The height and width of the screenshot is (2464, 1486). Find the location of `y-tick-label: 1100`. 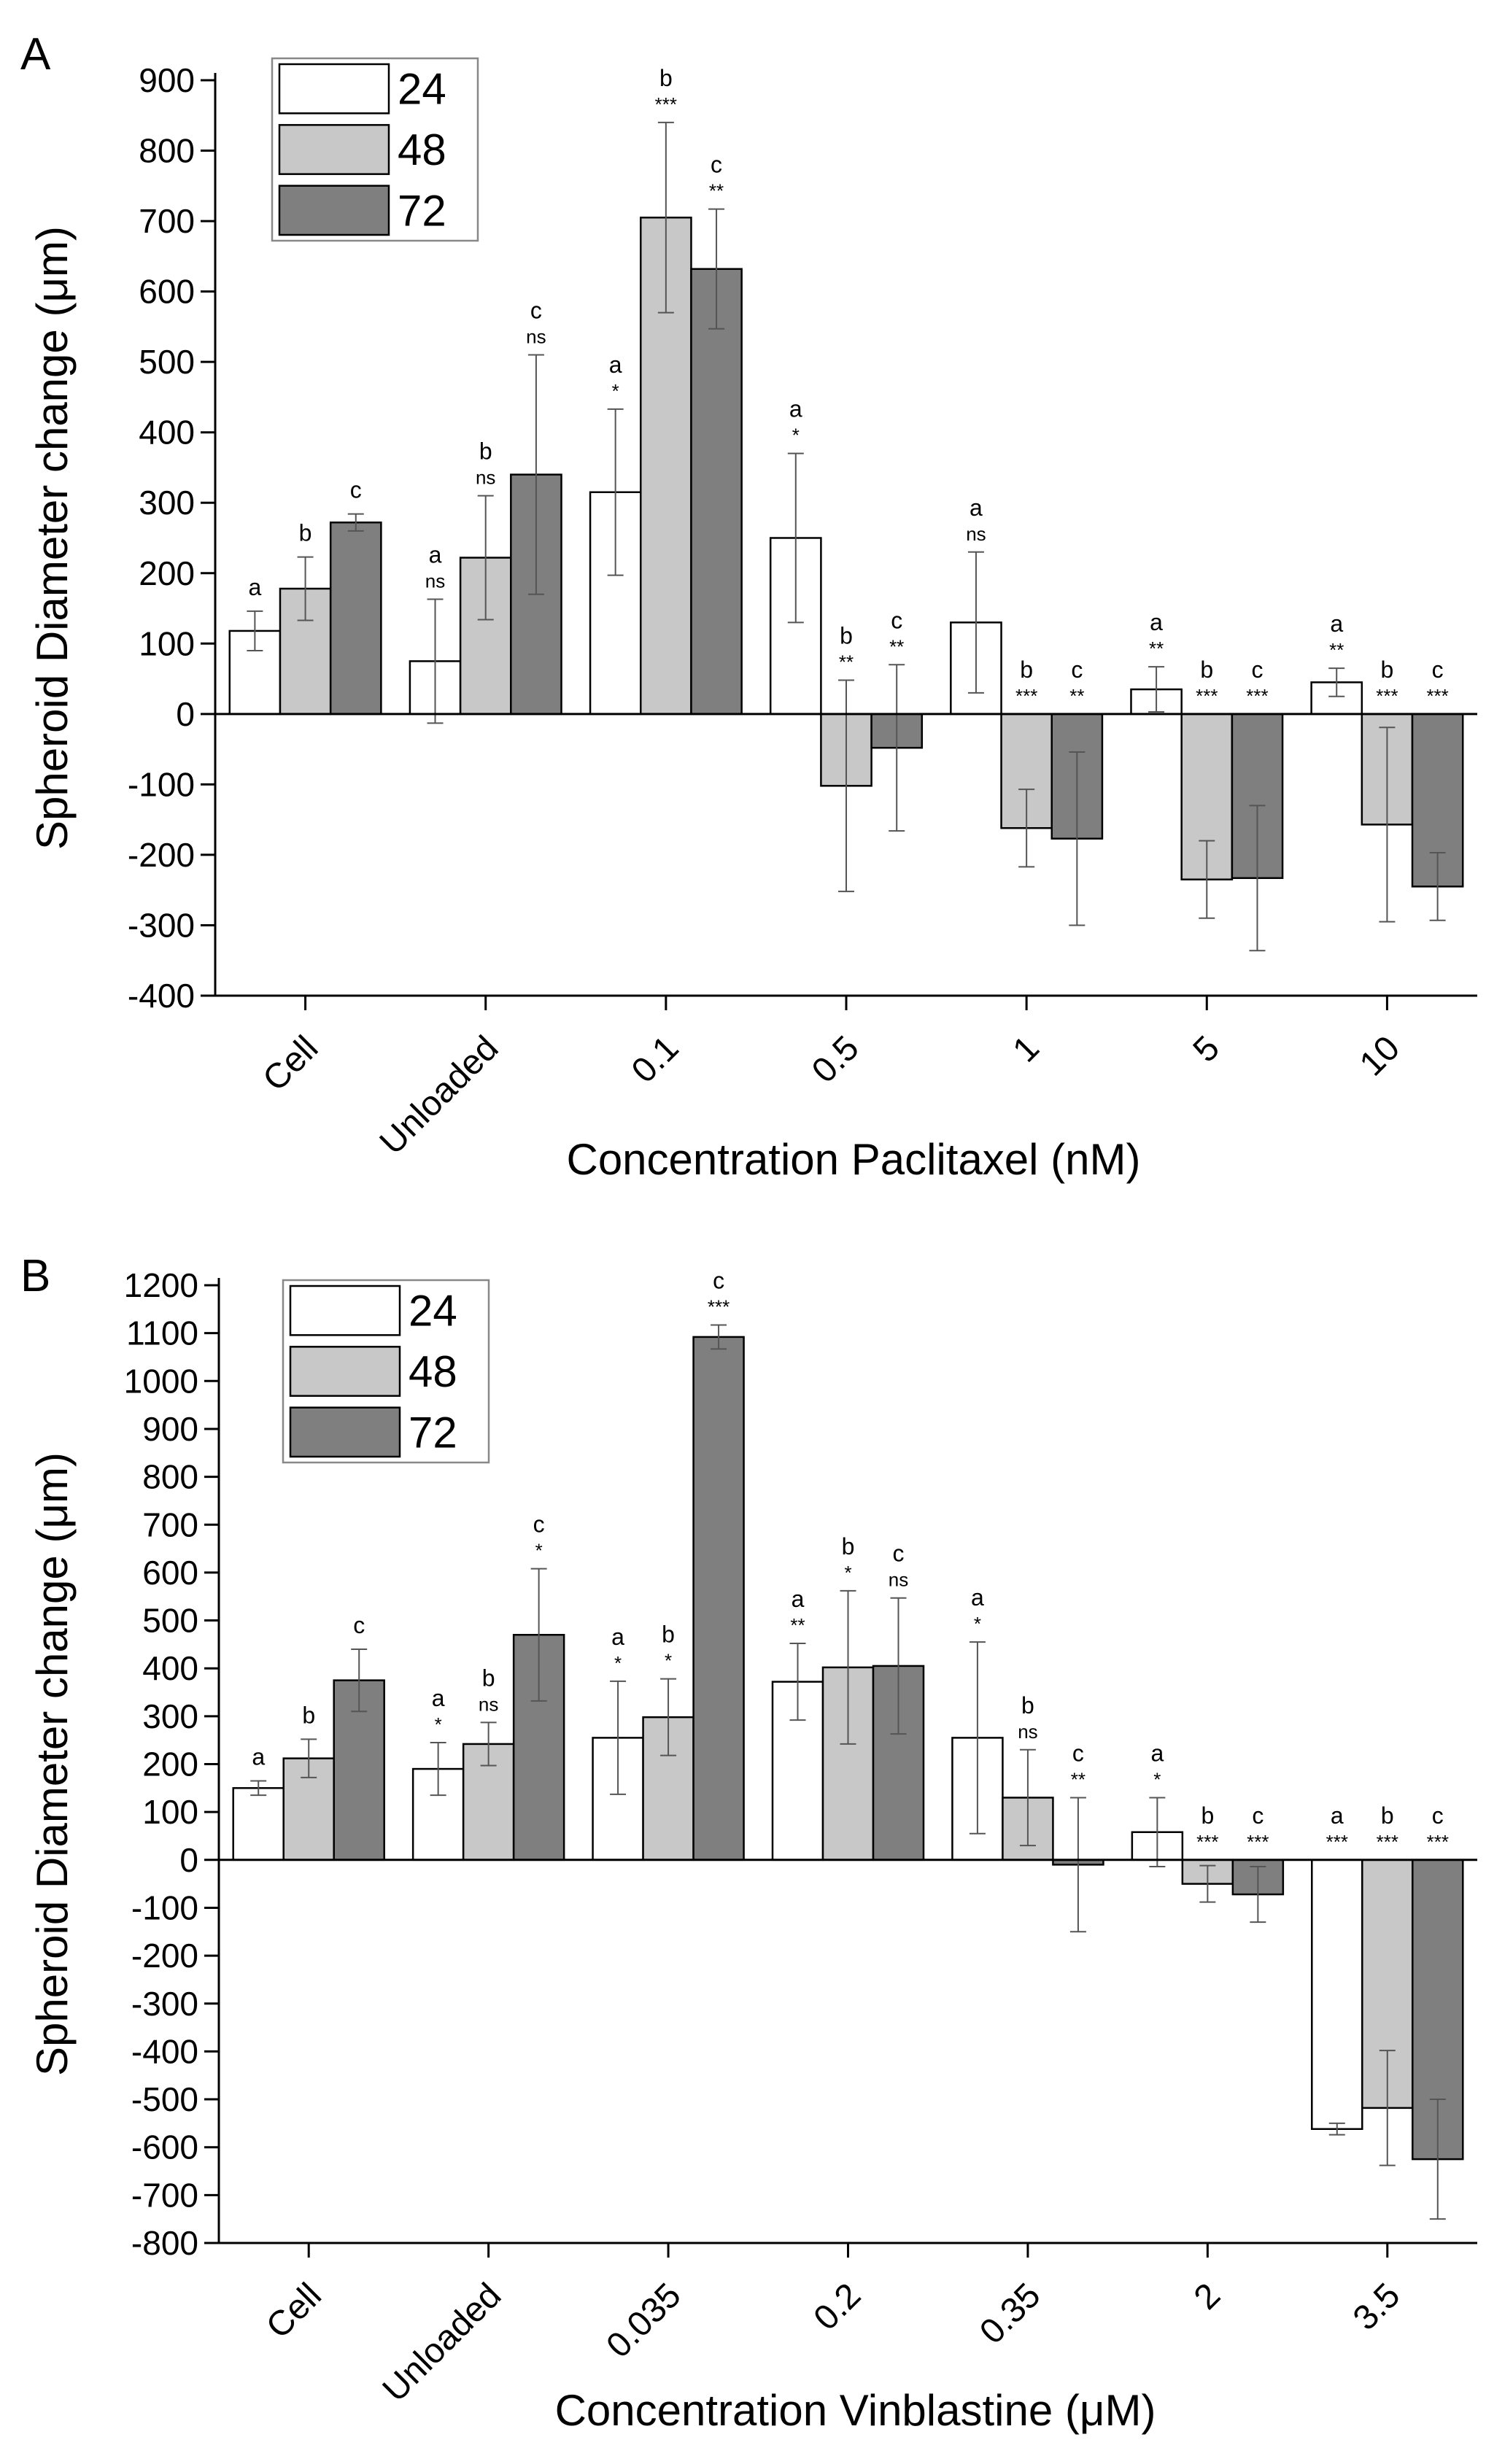

y-tick-label: 1100 is located at coordinates (162, 1333).